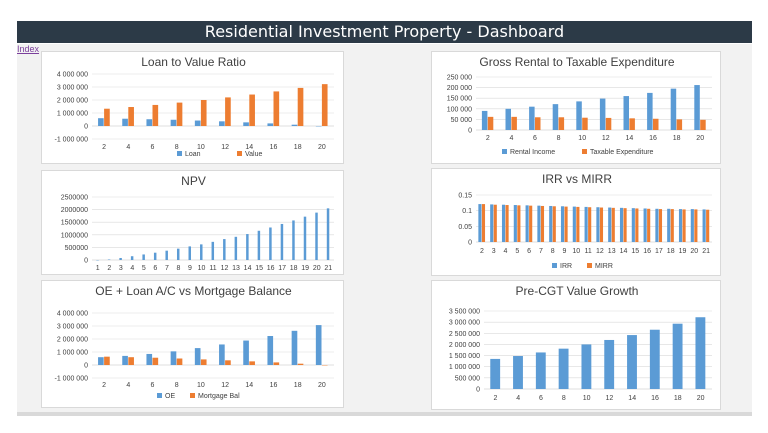 The height and width of the screenshot is (433, 768). What do you see at coordinates (532, 152) in the screenshot?
I see `legend-label: Rental Income` at bounding box center [532, 152].